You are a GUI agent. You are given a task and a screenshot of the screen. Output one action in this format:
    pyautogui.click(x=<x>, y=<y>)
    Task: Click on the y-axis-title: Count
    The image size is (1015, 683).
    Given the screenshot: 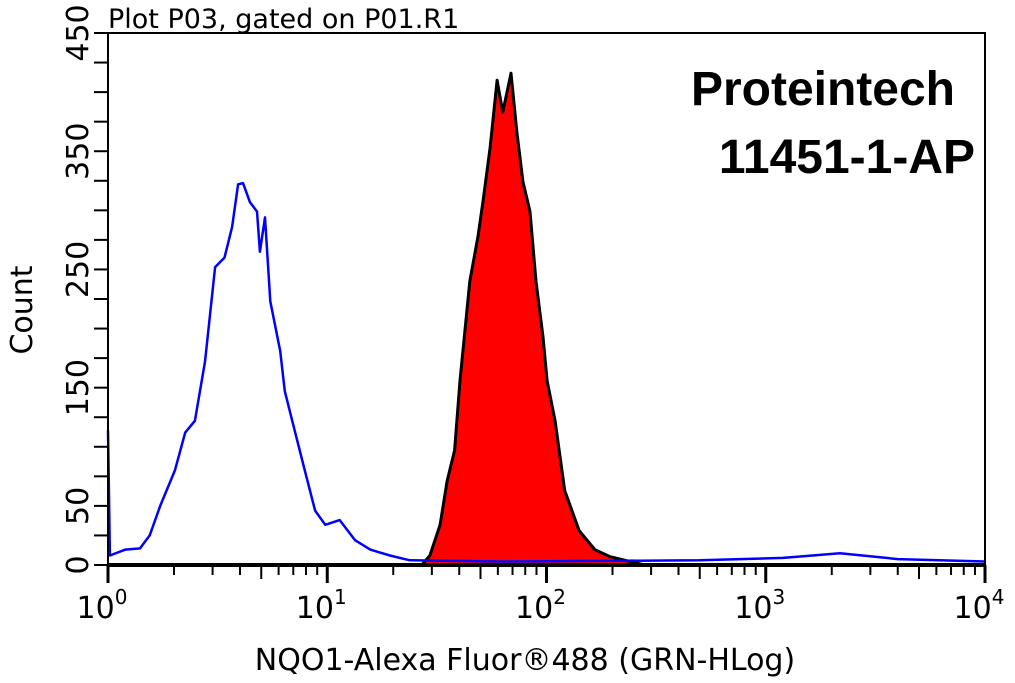 What is the action you would take?
    pyautogui.click(x=22, y=309)
    